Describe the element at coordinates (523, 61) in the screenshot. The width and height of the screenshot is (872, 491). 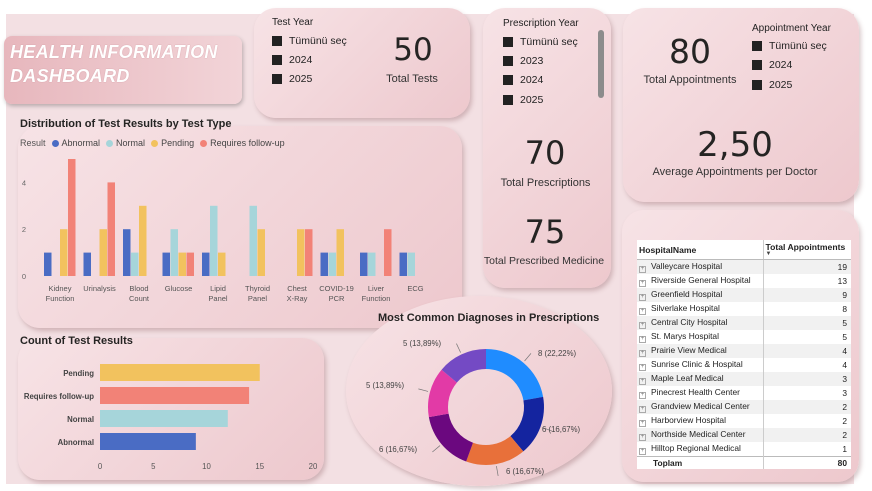
I see `prescription-year-option-2023: 2023` at that location.